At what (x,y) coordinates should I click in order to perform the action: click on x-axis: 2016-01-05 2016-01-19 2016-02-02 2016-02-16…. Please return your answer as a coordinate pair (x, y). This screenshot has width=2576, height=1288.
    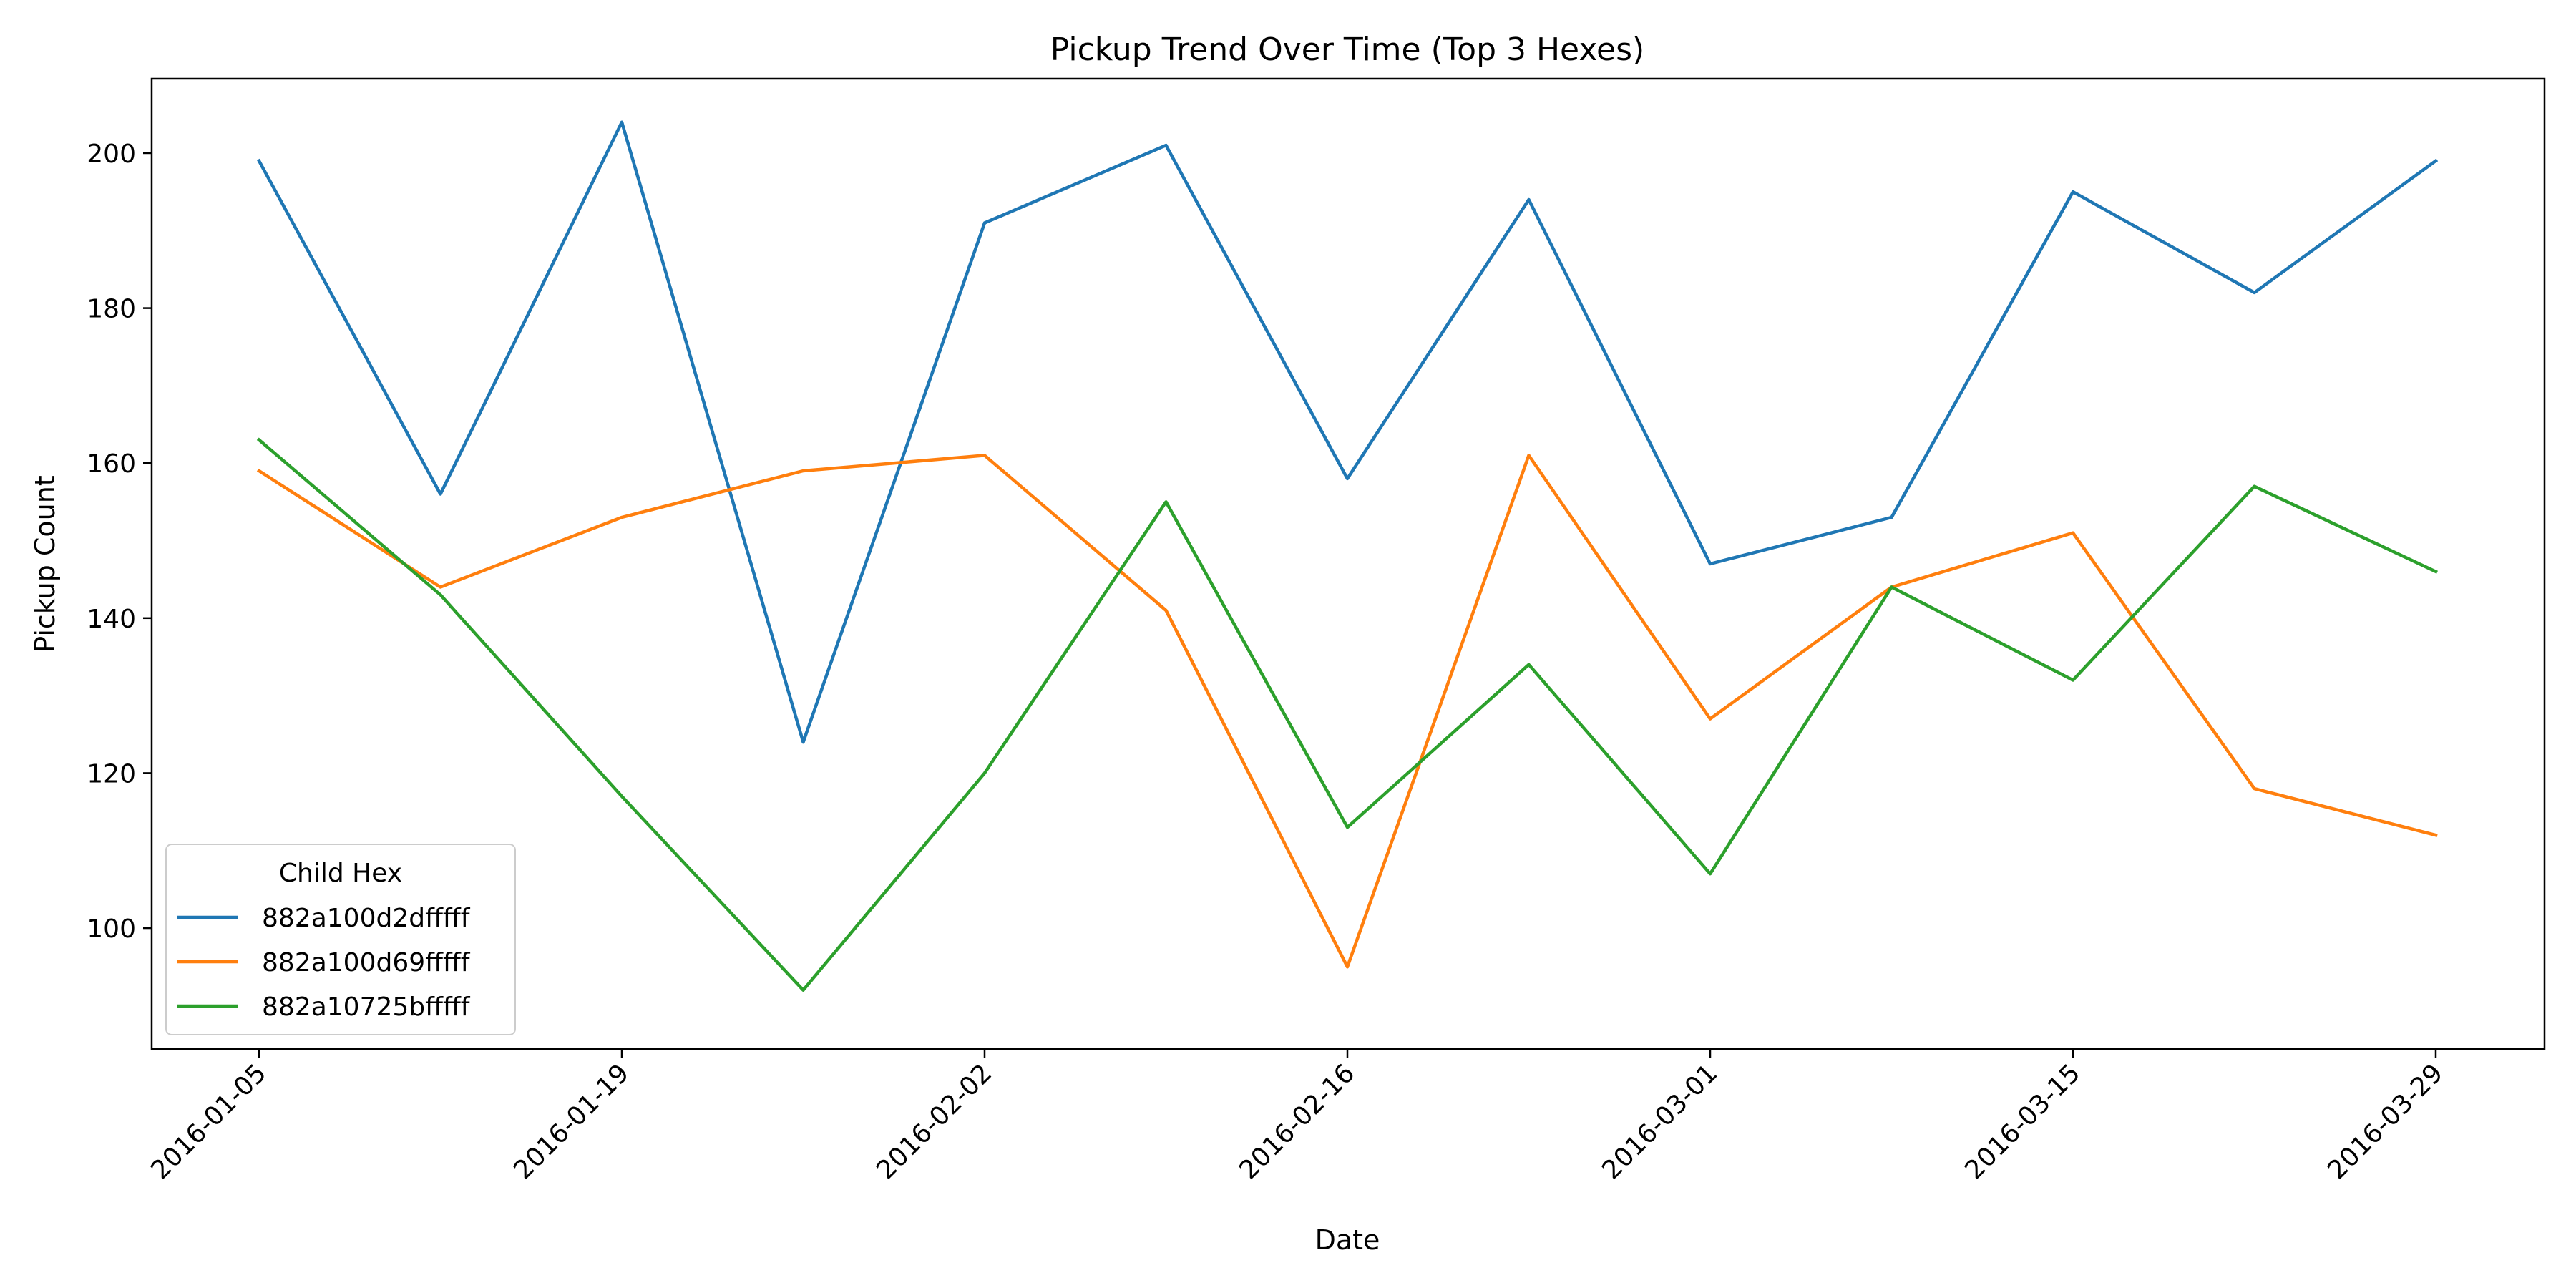
    Looking at the image, I should click on (1297, 1117).